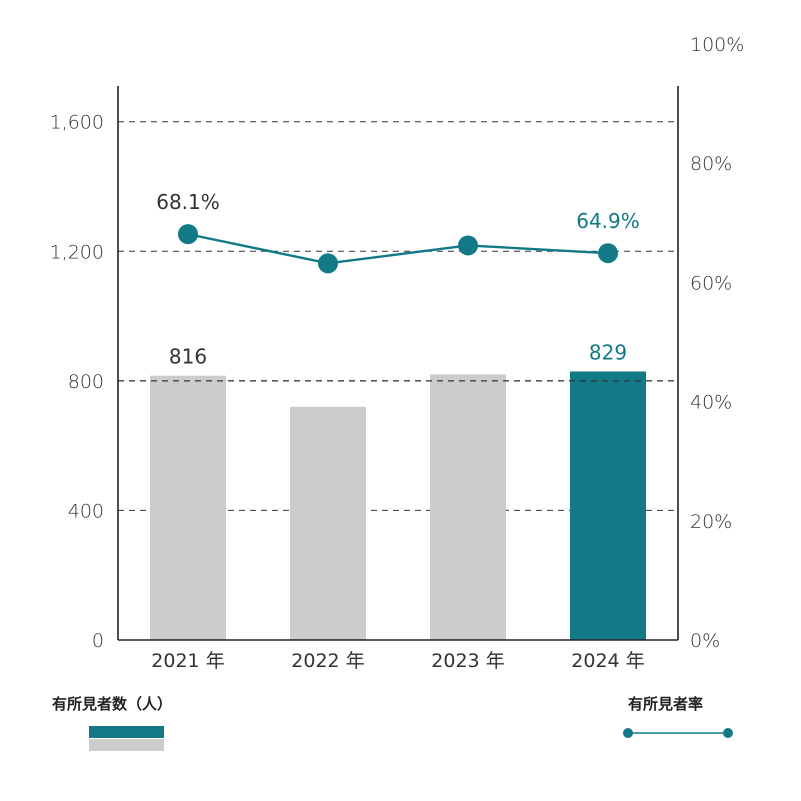  What do you see at coordinates (711, 164) in the screenshot?
I see `y-right-tick-label: 80%` at bounding box center [711, 164].